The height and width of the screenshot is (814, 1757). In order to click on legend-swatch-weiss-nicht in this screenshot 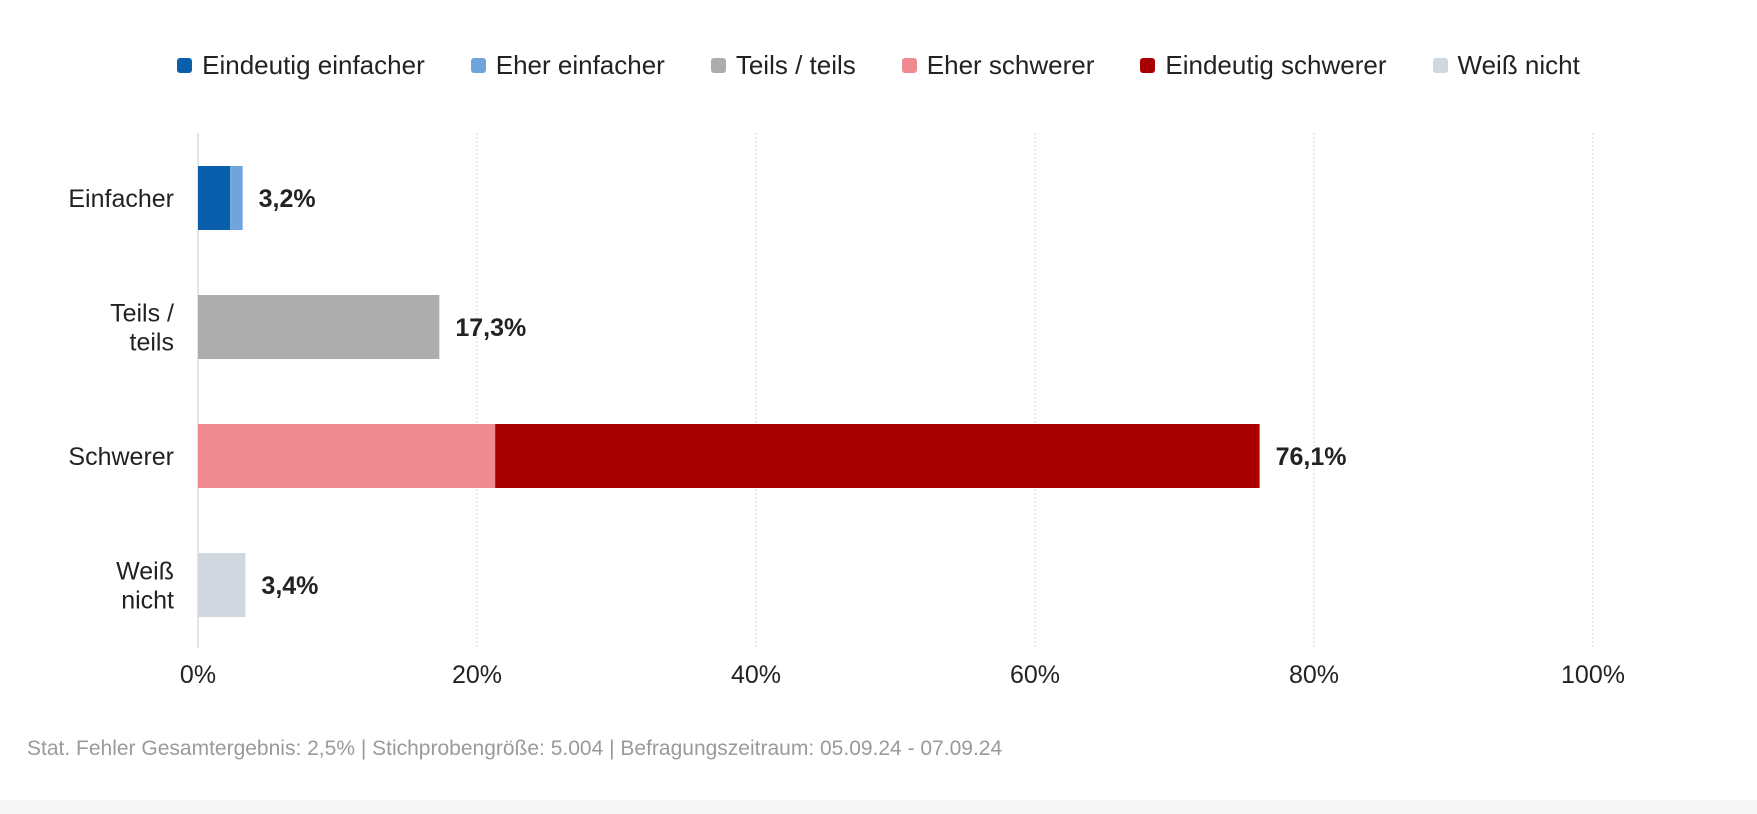, I will do `click(1440, 65)`.